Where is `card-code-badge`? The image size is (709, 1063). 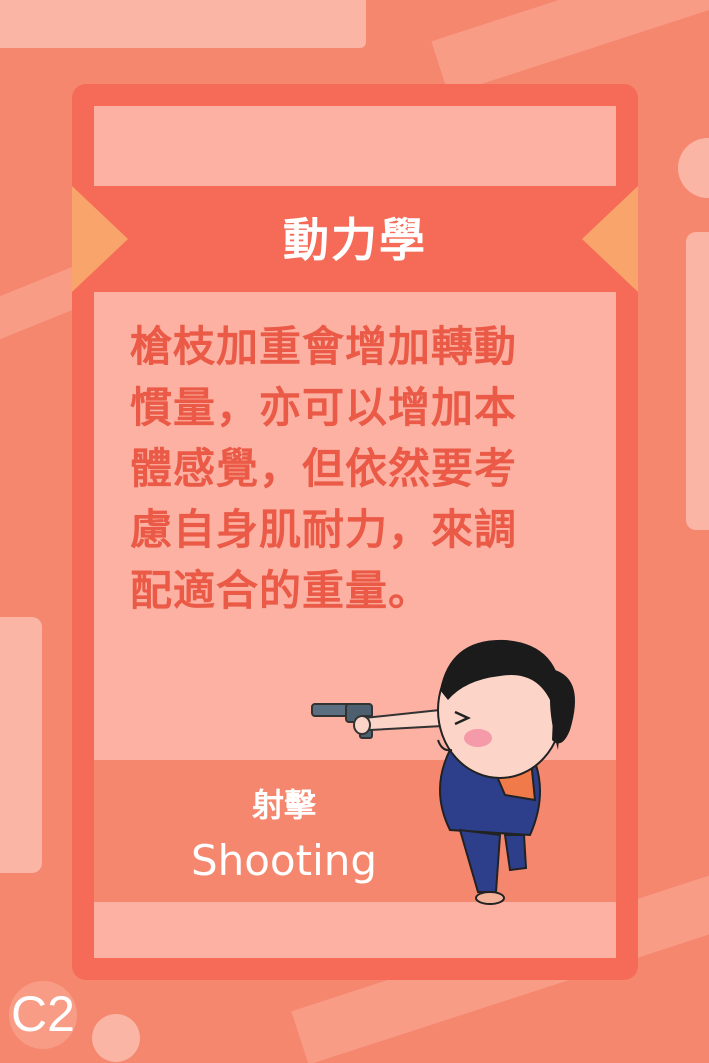 card-code-badge is located at coordinates (43, 1015).